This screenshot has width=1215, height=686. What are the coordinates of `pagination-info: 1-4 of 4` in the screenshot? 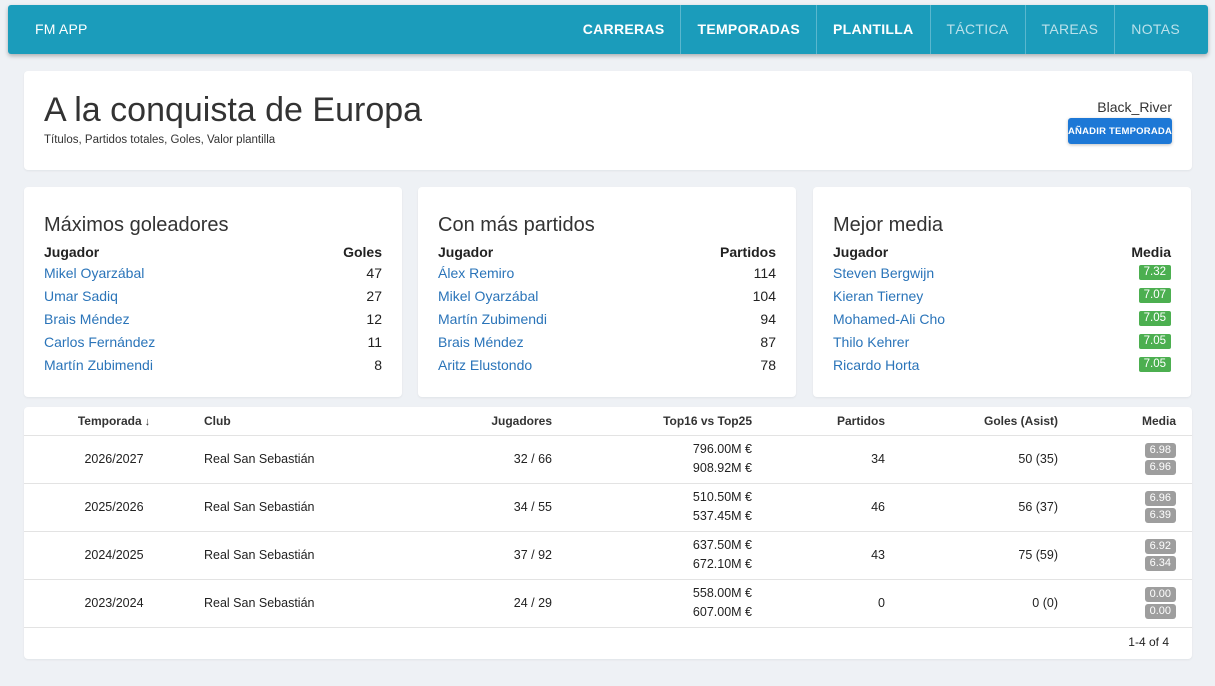 It's located at (1148, 642).